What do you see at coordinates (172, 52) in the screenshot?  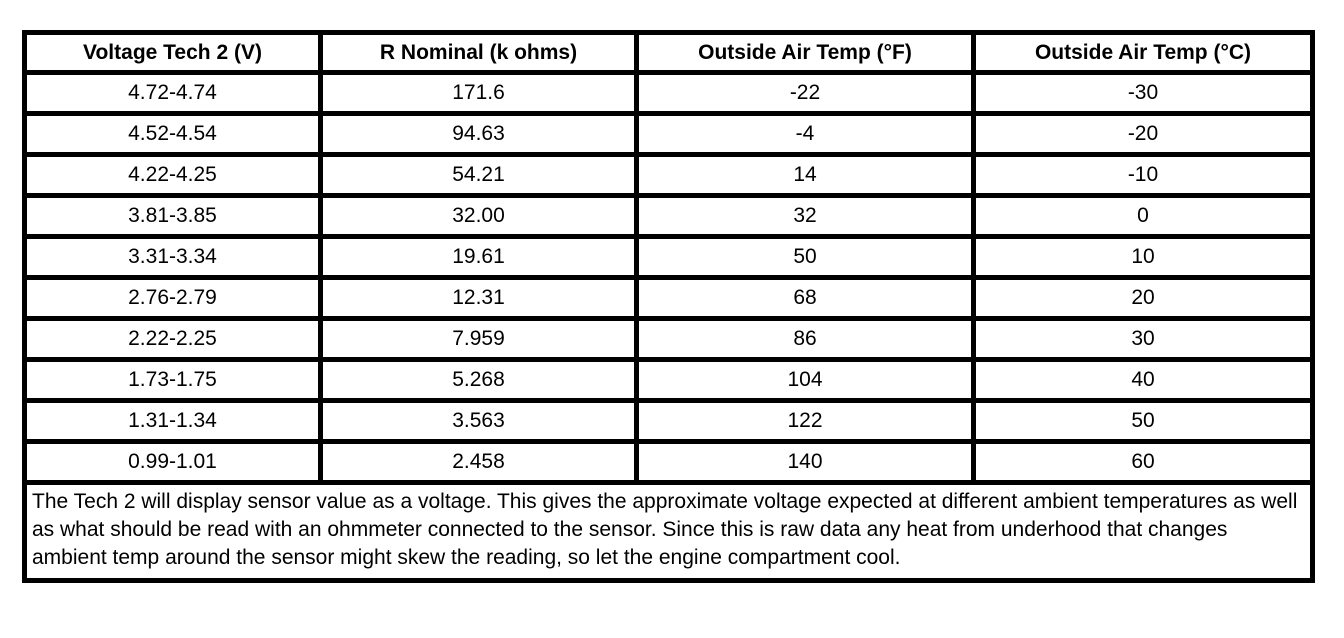 I see `column-header: Voltage Tech 2 (V)` at bounding box center [172, 52].